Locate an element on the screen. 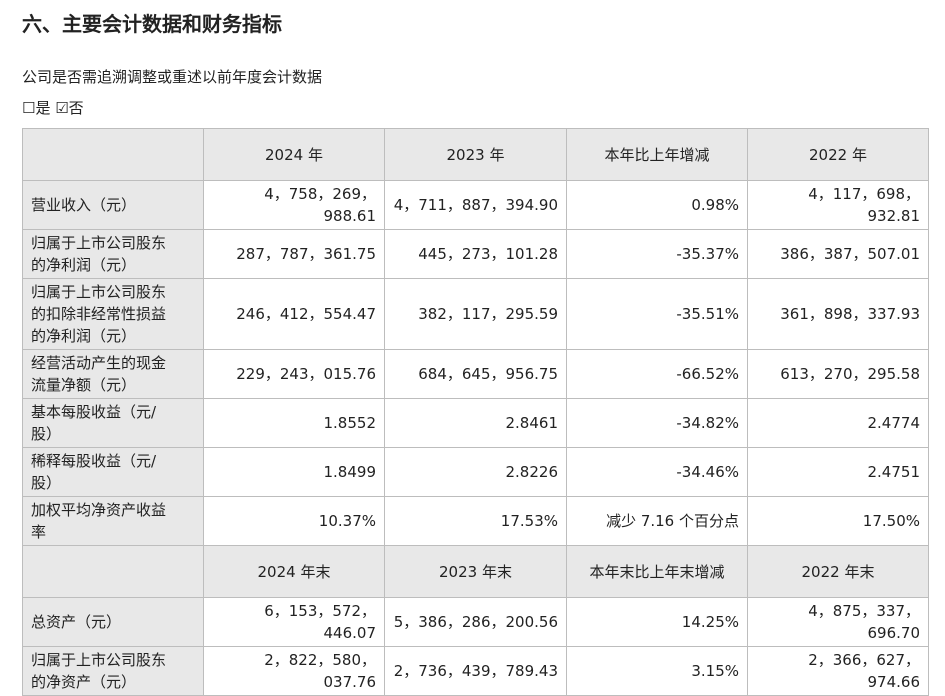 The height and width of the screenshot is (696, 945). data-row: 加权平均净资产收益率 10.37% 17.53% 减少 7.16 个百分点 17.50% is located at coordinates (475, 521).